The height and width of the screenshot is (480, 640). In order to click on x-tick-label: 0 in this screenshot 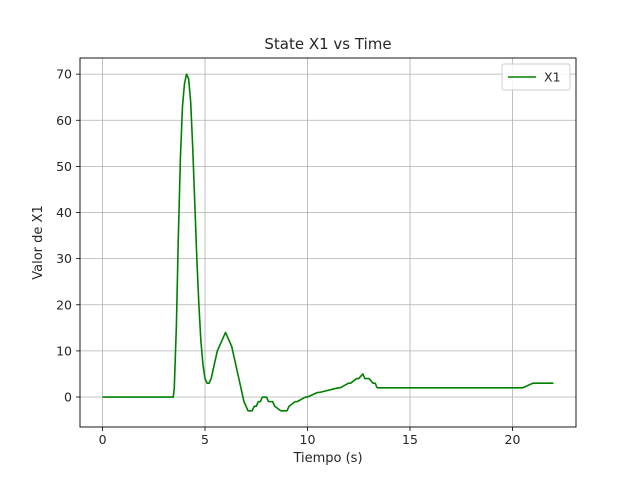, I will do `click(103, 439)`.